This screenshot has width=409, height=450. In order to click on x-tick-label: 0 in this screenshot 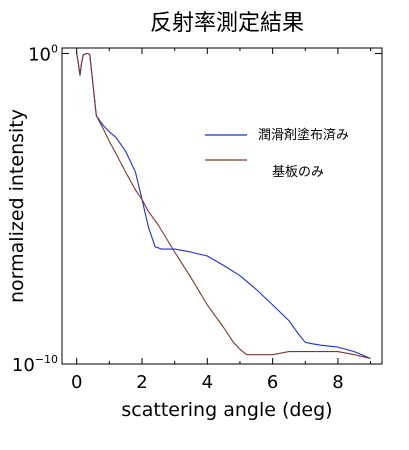, I will do `click(76, 382)`.